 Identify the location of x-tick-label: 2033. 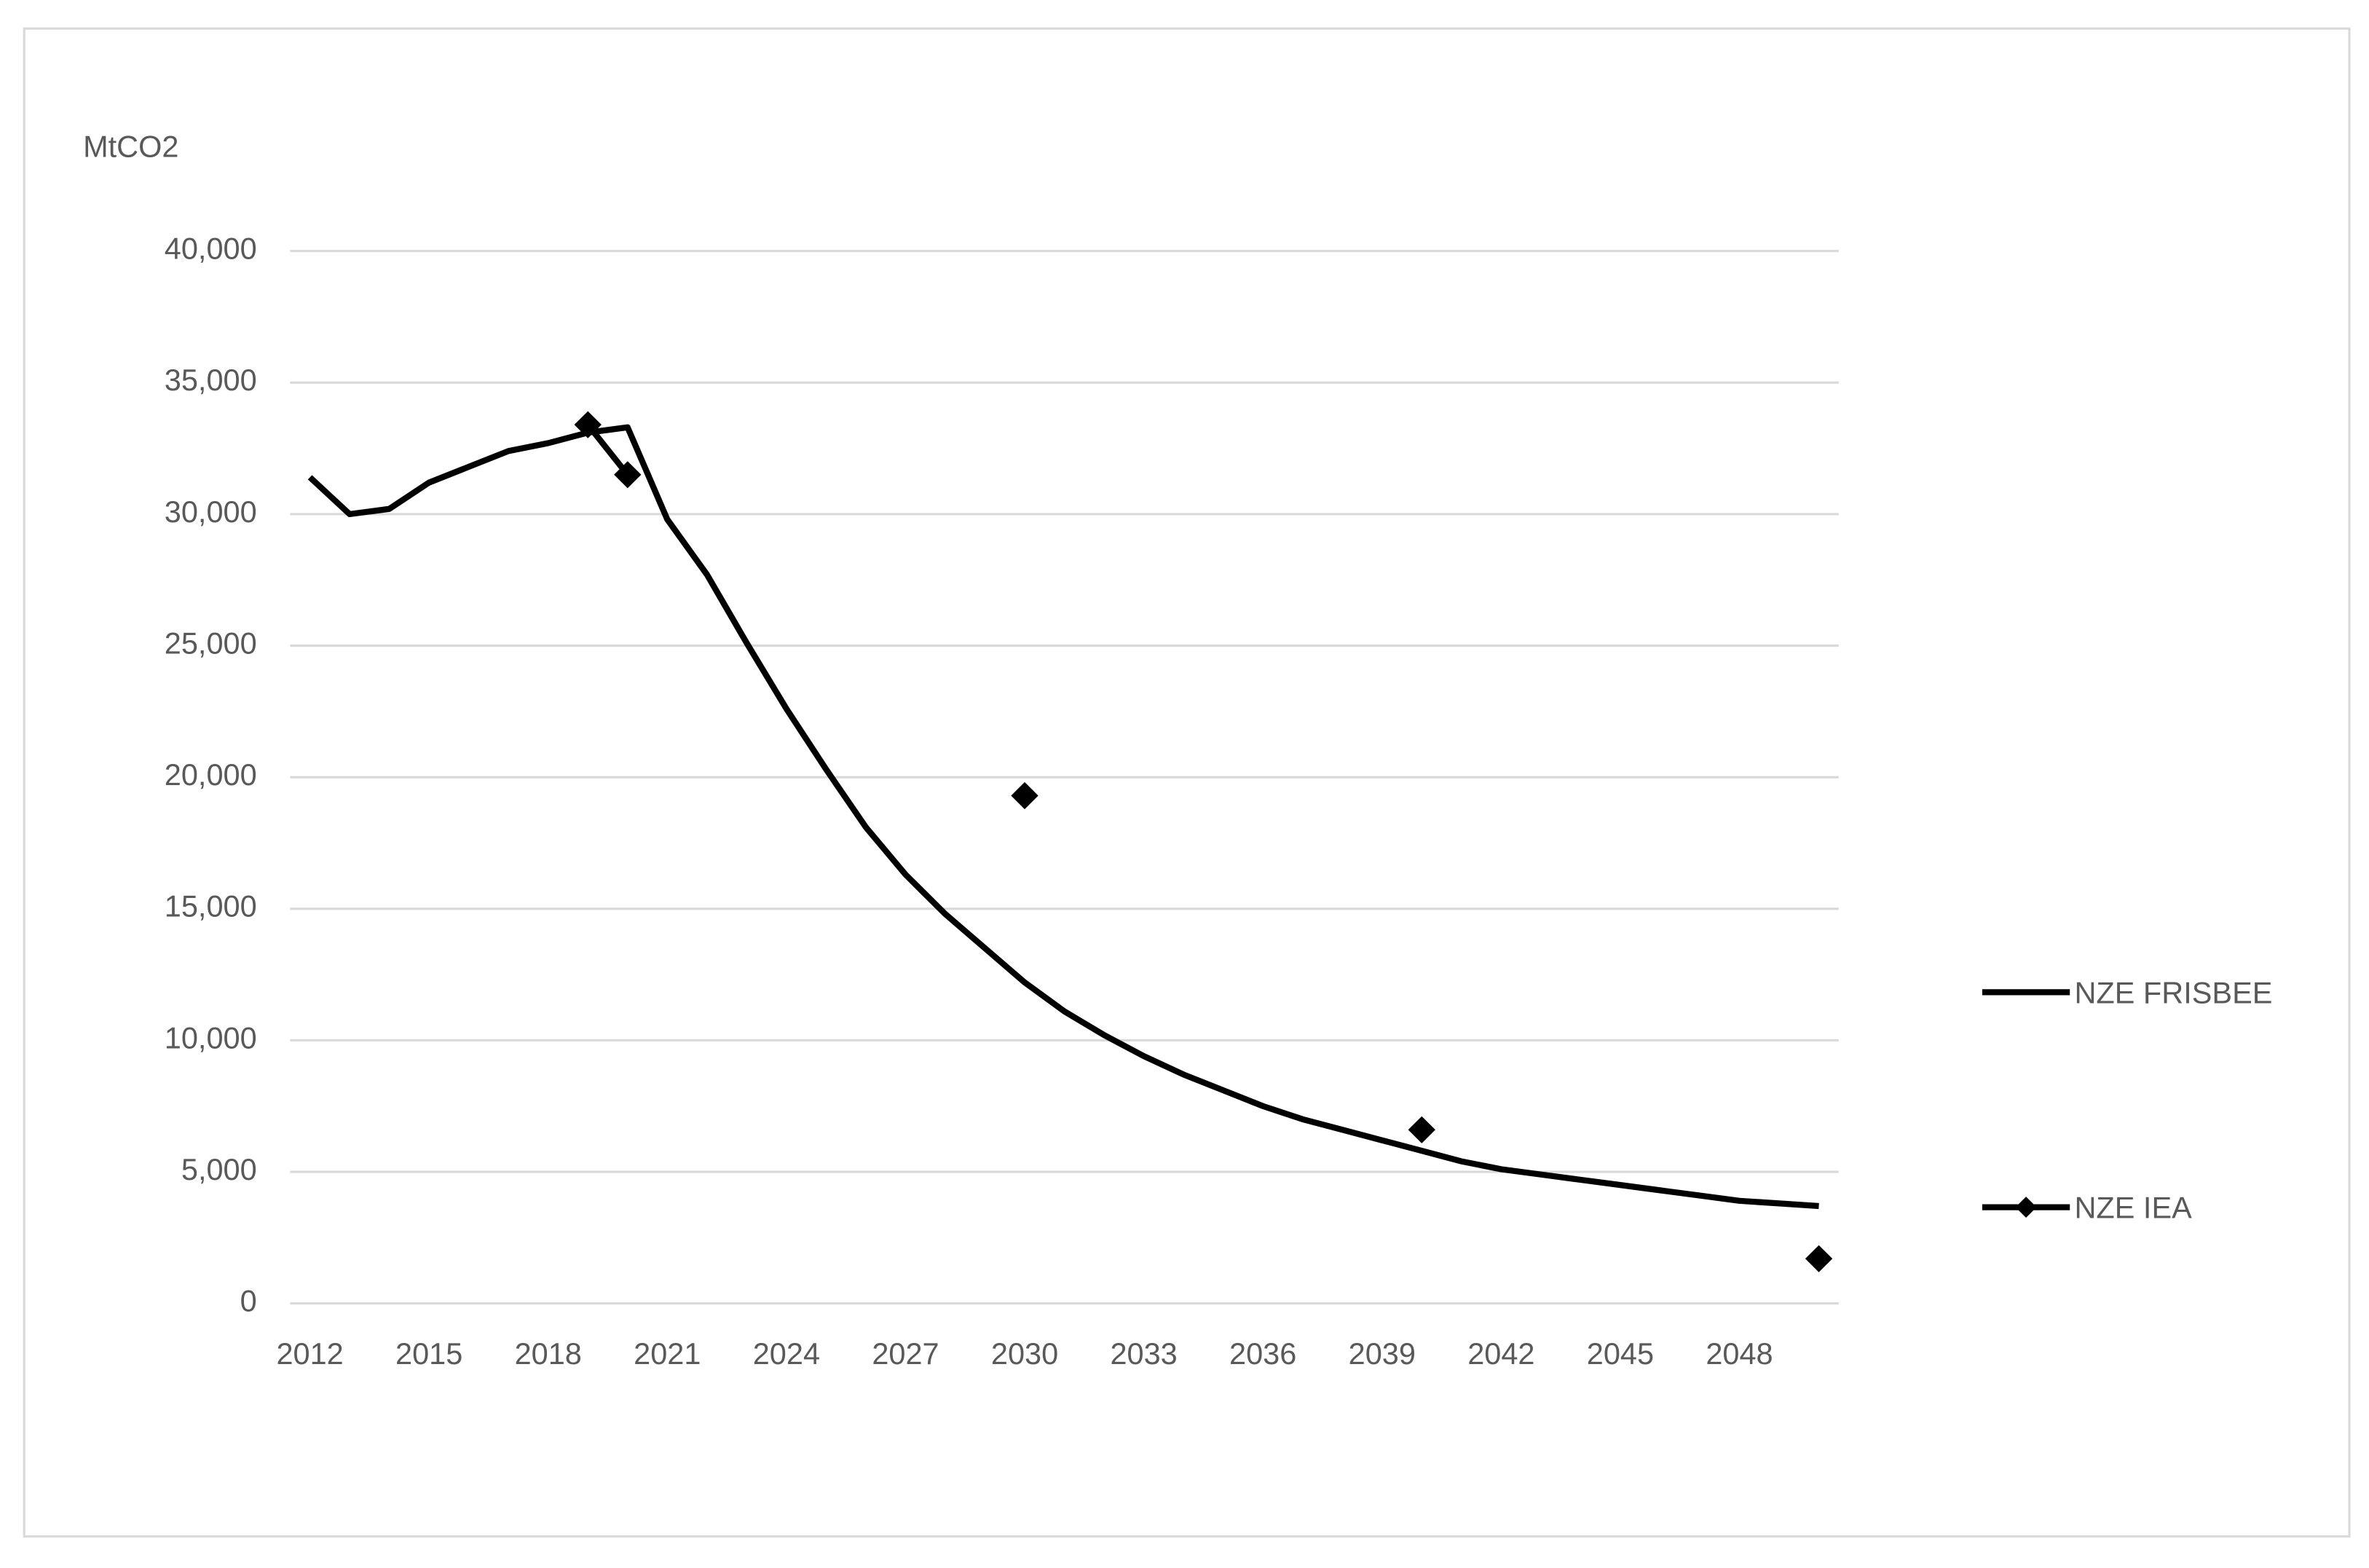
(1143, 1354).